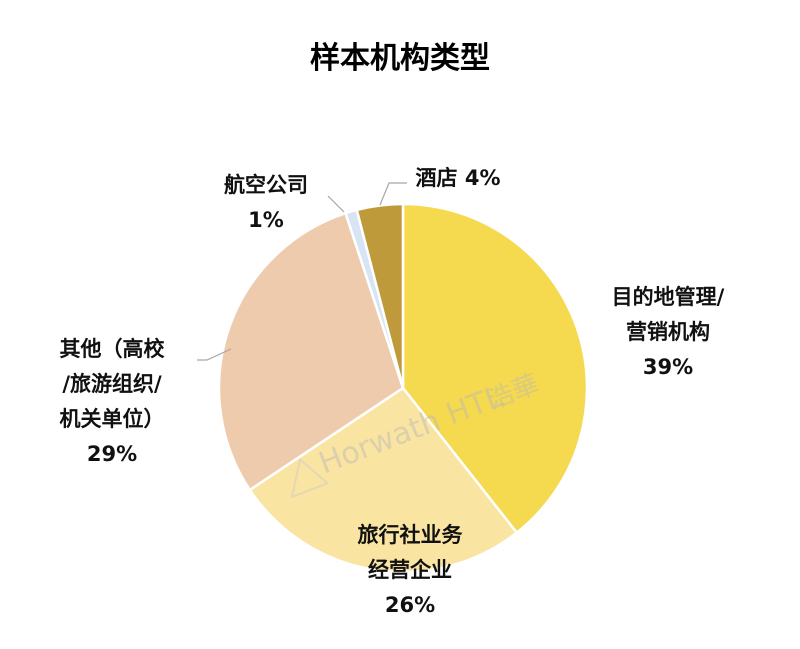 The image size is (800, 649). I want to click on slice-label-line: 旅行社业务, so click(411, 535).